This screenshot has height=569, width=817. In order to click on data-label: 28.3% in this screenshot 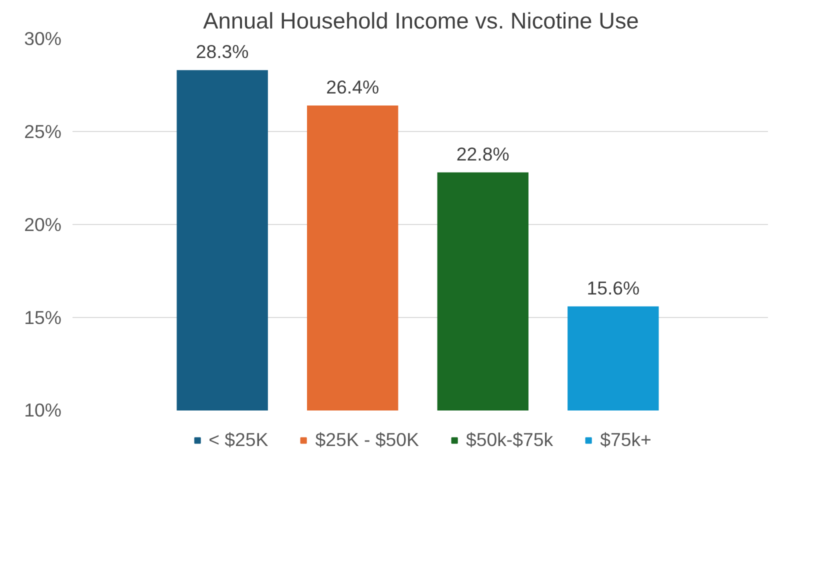, I will do `click(222, 51)`.